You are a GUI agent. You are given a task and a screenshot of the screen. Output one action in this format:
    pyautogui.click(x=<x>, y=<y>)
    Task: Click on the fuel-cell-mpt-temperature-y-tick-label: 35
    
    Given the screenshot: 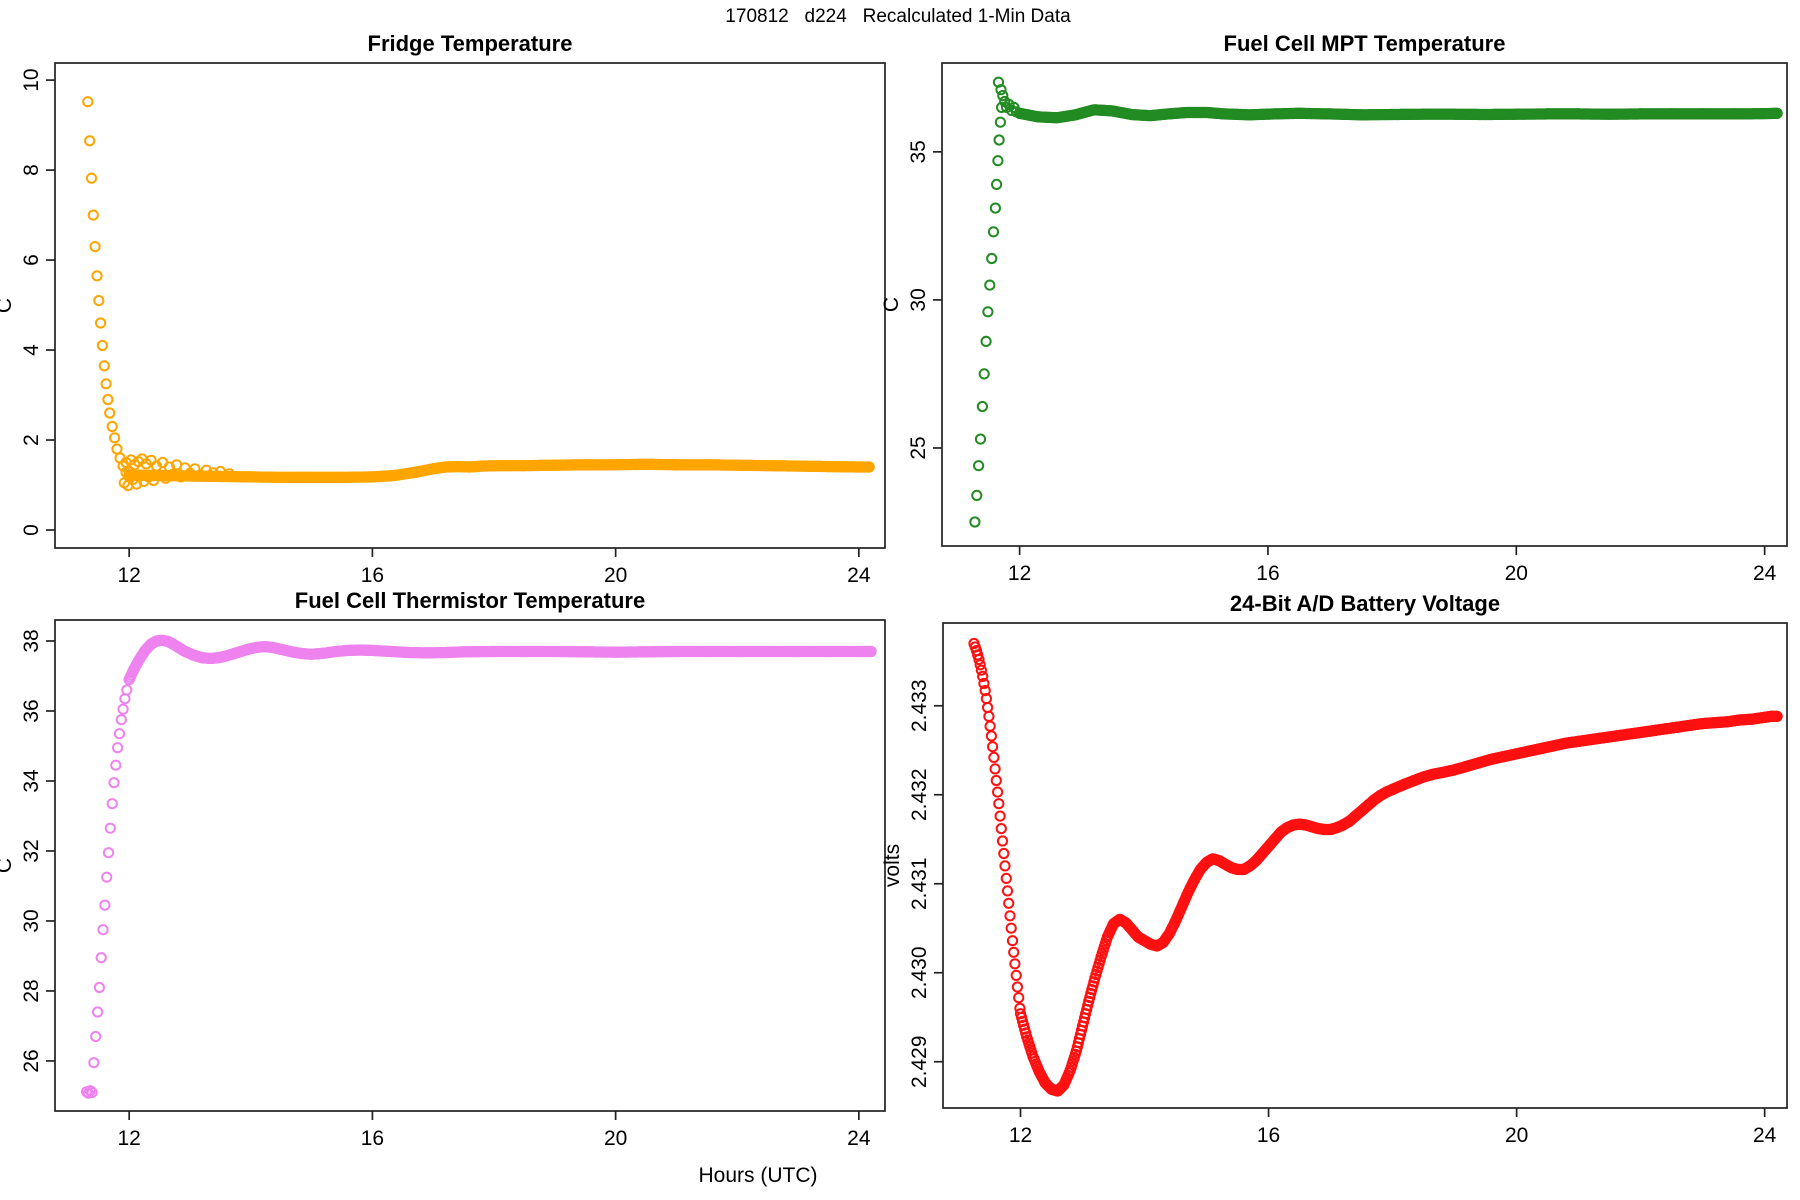 What is the action you would take?
    pyautogui.click(x=918, y=151)
    